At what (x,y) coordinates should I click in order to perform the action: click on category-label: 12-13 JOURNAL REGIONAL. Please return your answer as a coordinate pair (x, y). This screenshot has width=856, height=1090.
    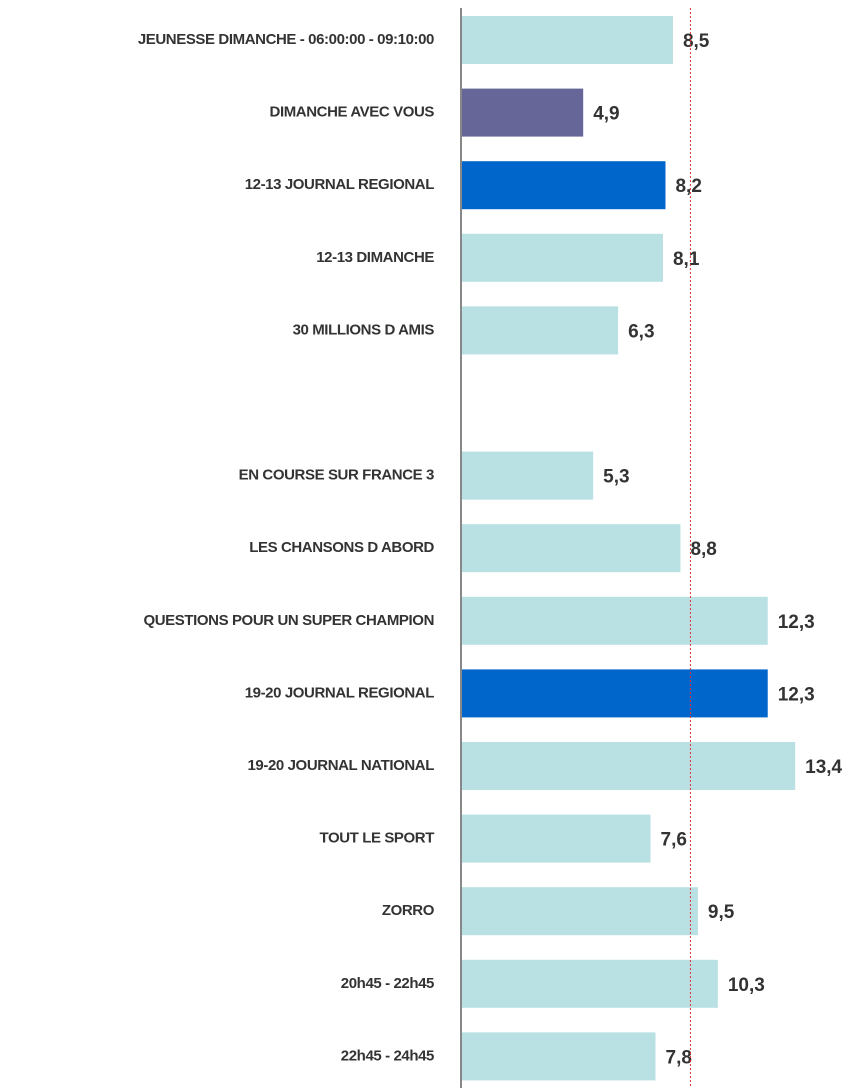
    Looking at the image, I should click on (340, 184).